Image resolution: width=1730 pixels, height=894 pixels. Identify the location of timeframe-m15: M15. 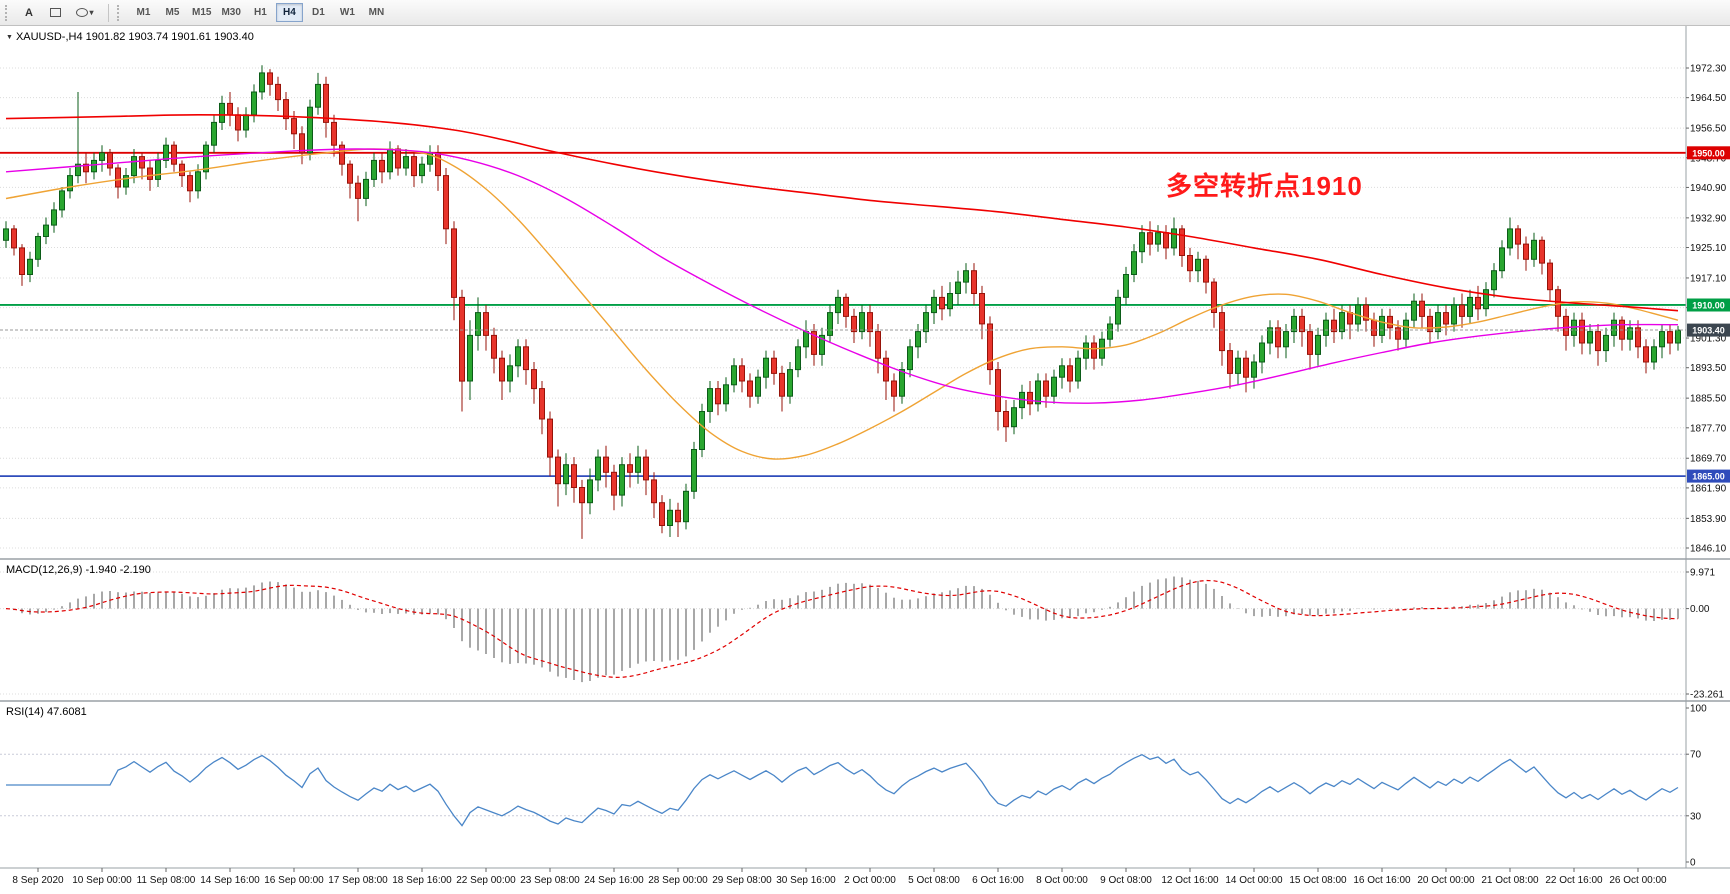
(201, 12).